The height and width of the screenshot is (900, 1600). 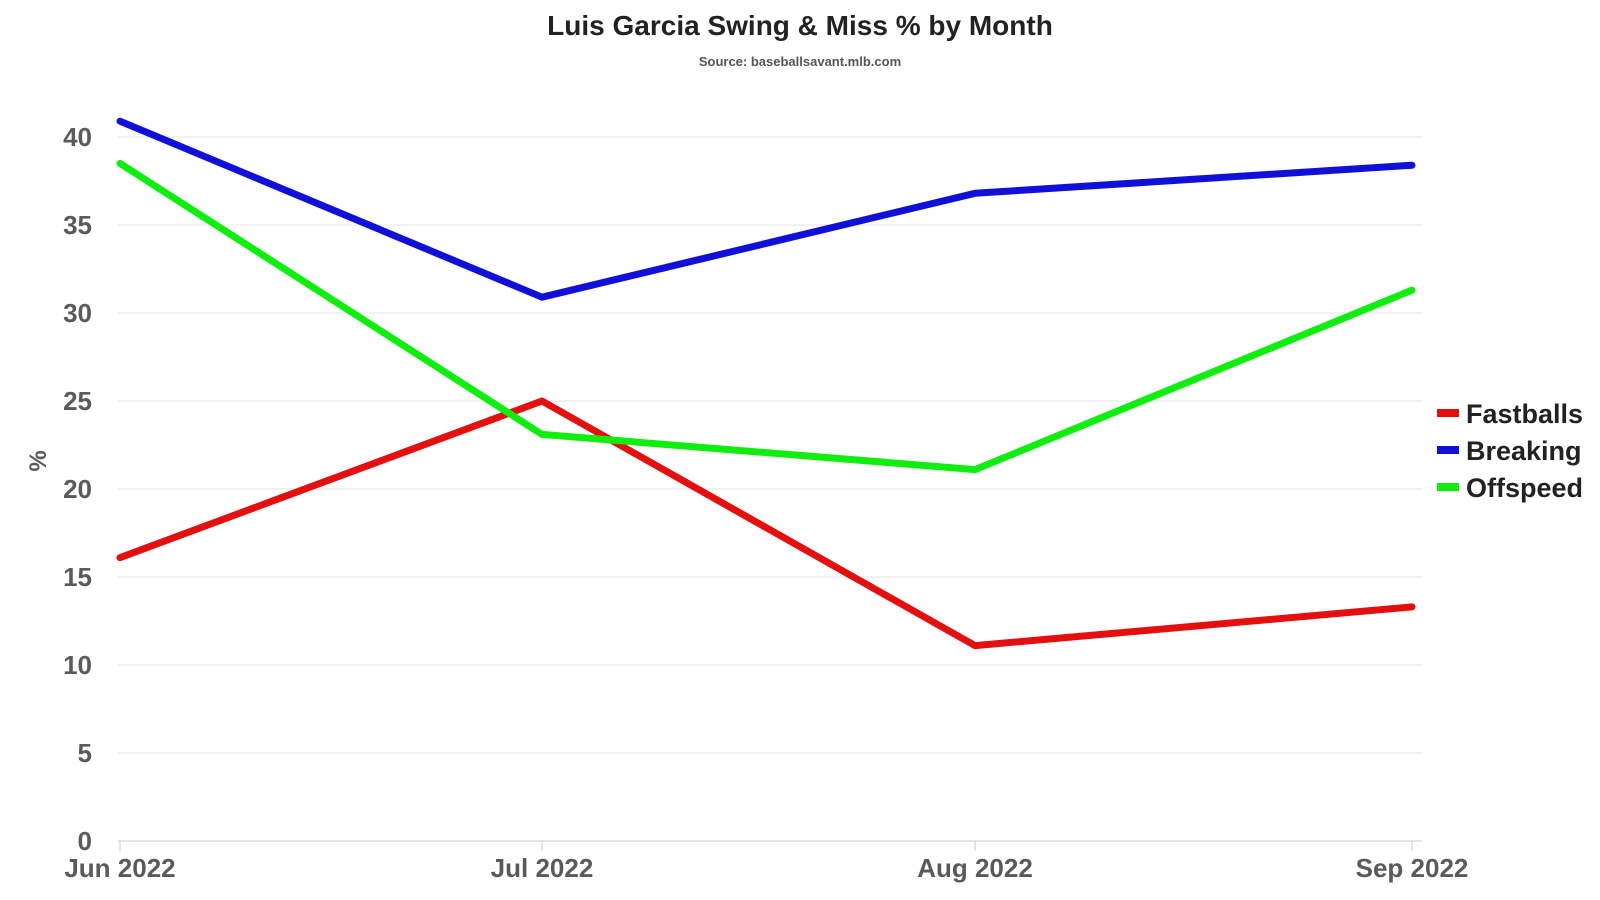 I want to click on chart-title: Luis Garcia Swing & Miss % by Month, so click(x=800, y=25).